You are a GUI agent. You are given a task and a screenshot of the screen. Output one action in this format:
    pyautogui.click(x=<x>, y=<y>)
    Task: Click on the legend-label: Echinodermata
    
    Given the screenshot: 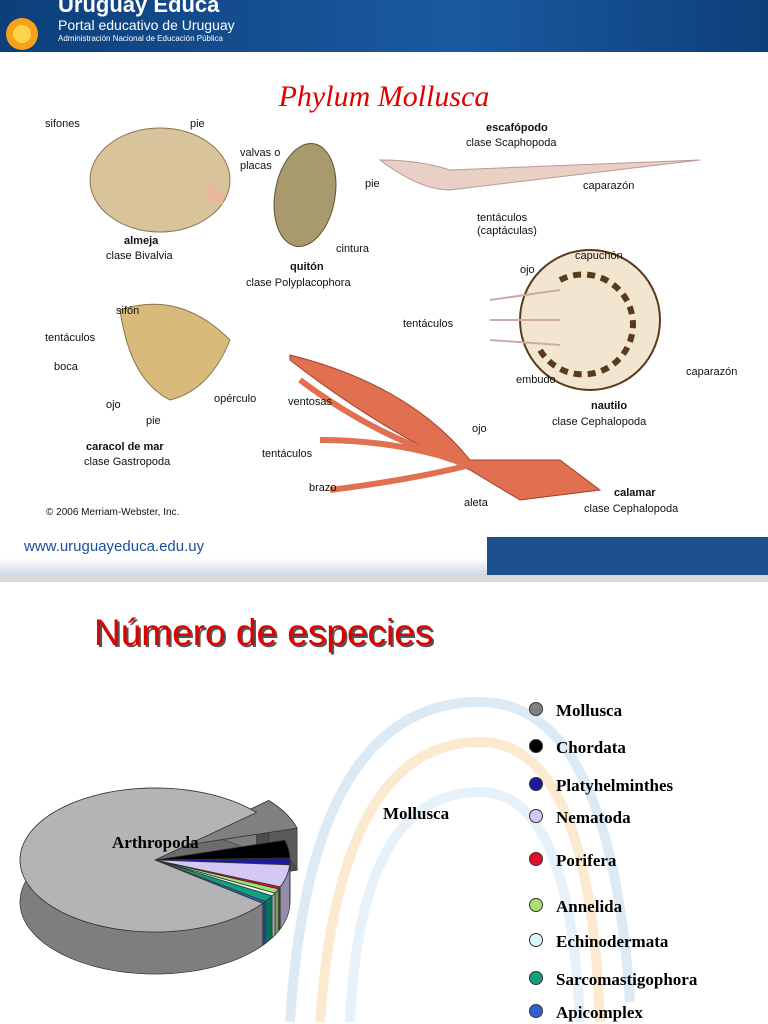 What is the action you would take?
    pyautogui.click(x=612, y=941)
    